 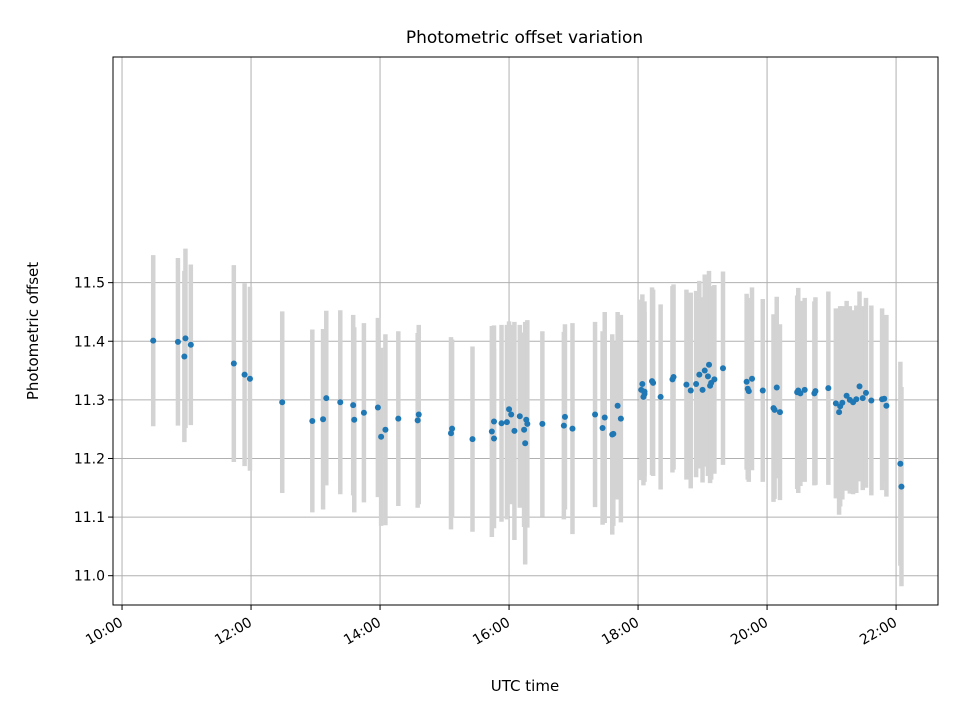 I want to click on y-tick-label: 11.2, so click(x=89, y=459).